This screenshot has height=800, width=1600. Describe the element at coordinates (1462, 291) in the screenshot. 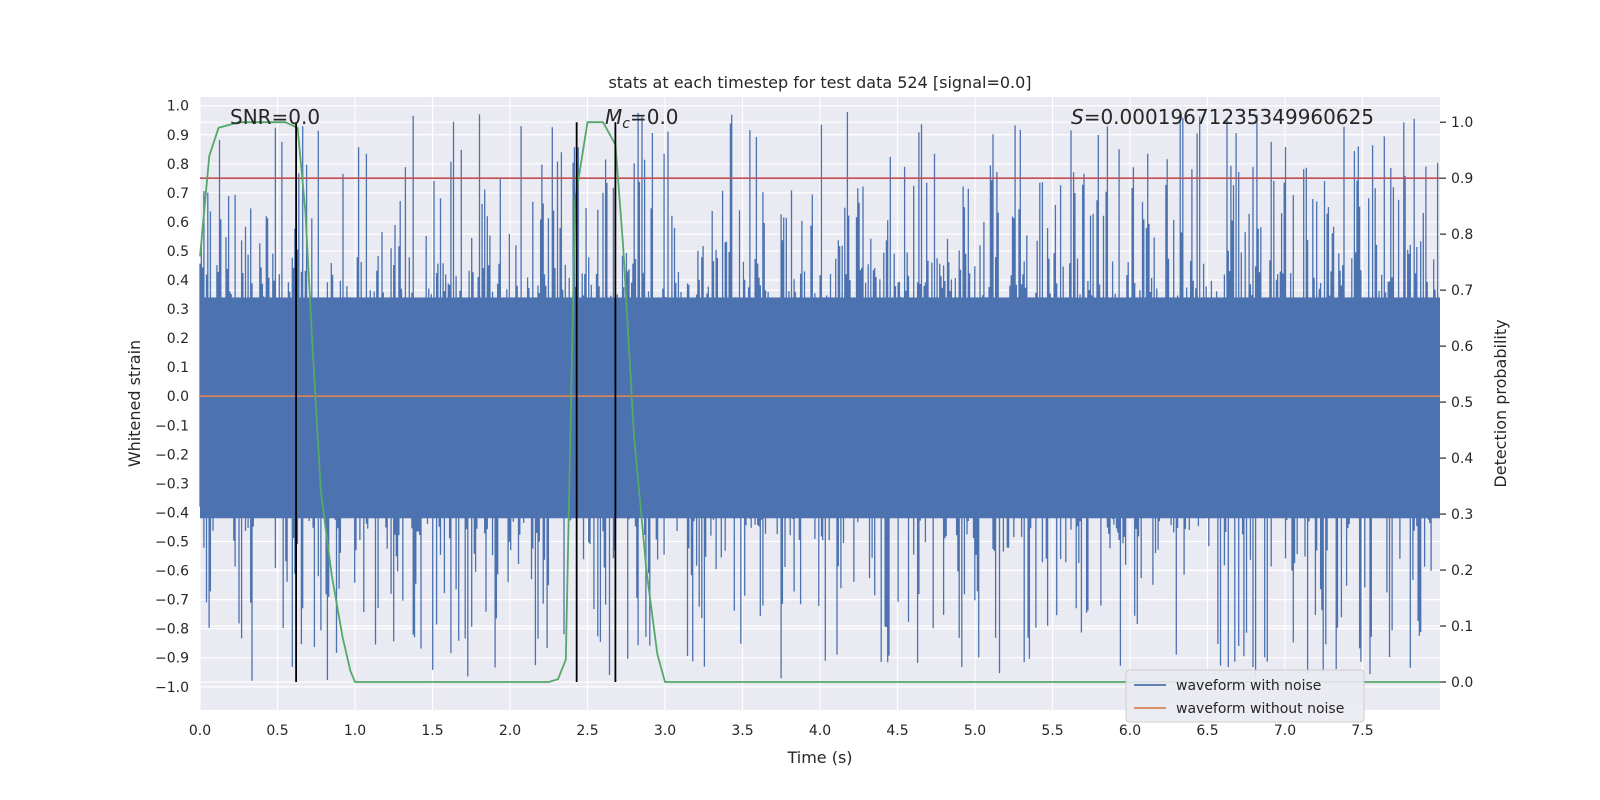

I see `y-tick-label-right: 0.7` at that location.